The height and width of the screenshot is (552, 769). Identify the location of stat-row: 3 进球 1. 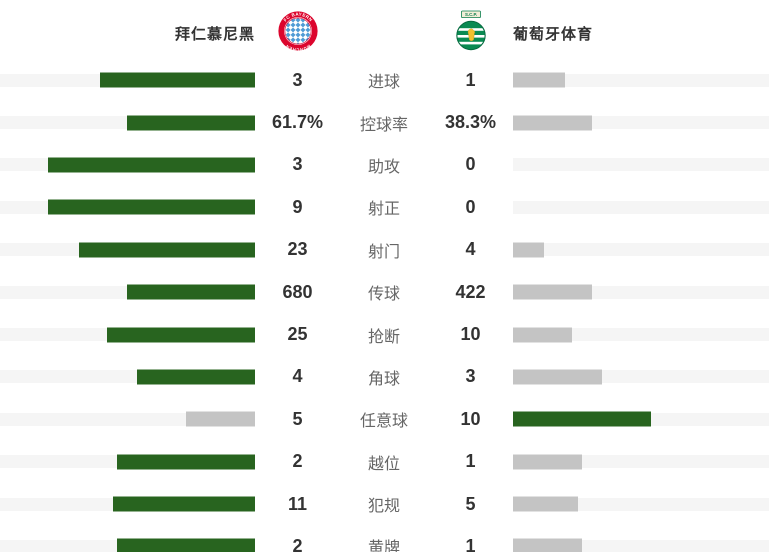
(384, 80).